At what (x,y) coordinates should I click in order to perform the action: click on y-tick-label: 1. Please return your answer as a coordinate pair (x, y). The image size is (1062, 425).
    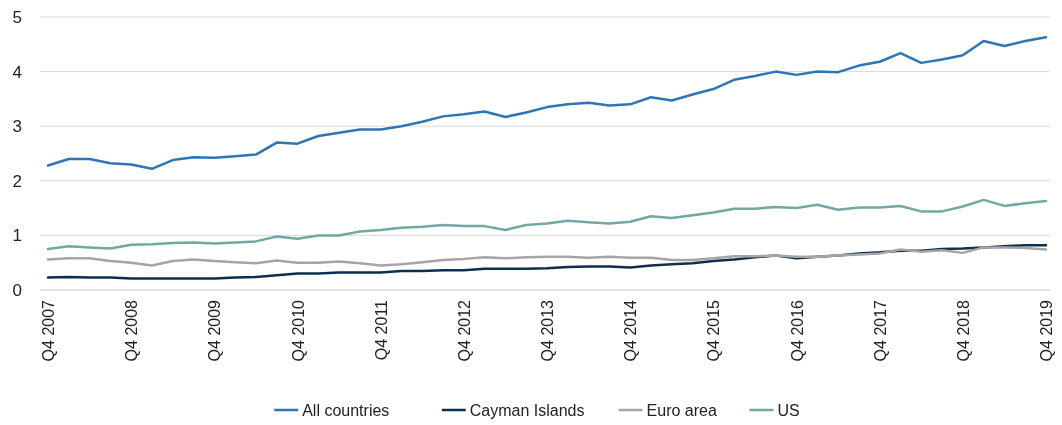
    Looking at the image, I should click on (17, 236).